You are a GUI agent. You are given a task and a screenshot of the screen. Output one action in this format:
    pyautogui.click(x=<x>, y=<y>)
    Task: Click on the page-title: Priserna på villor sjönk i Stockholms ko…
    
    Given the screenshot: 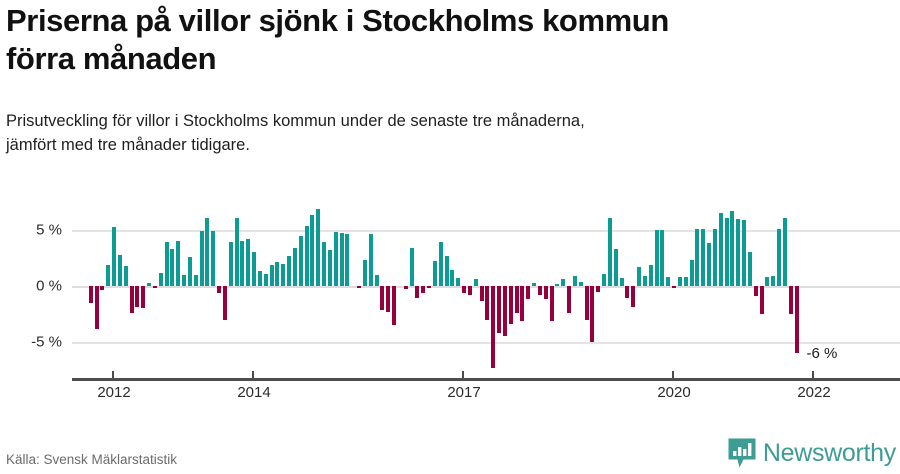 What is the action you would take?
    pyautogui.click(x=337, y=39)
    